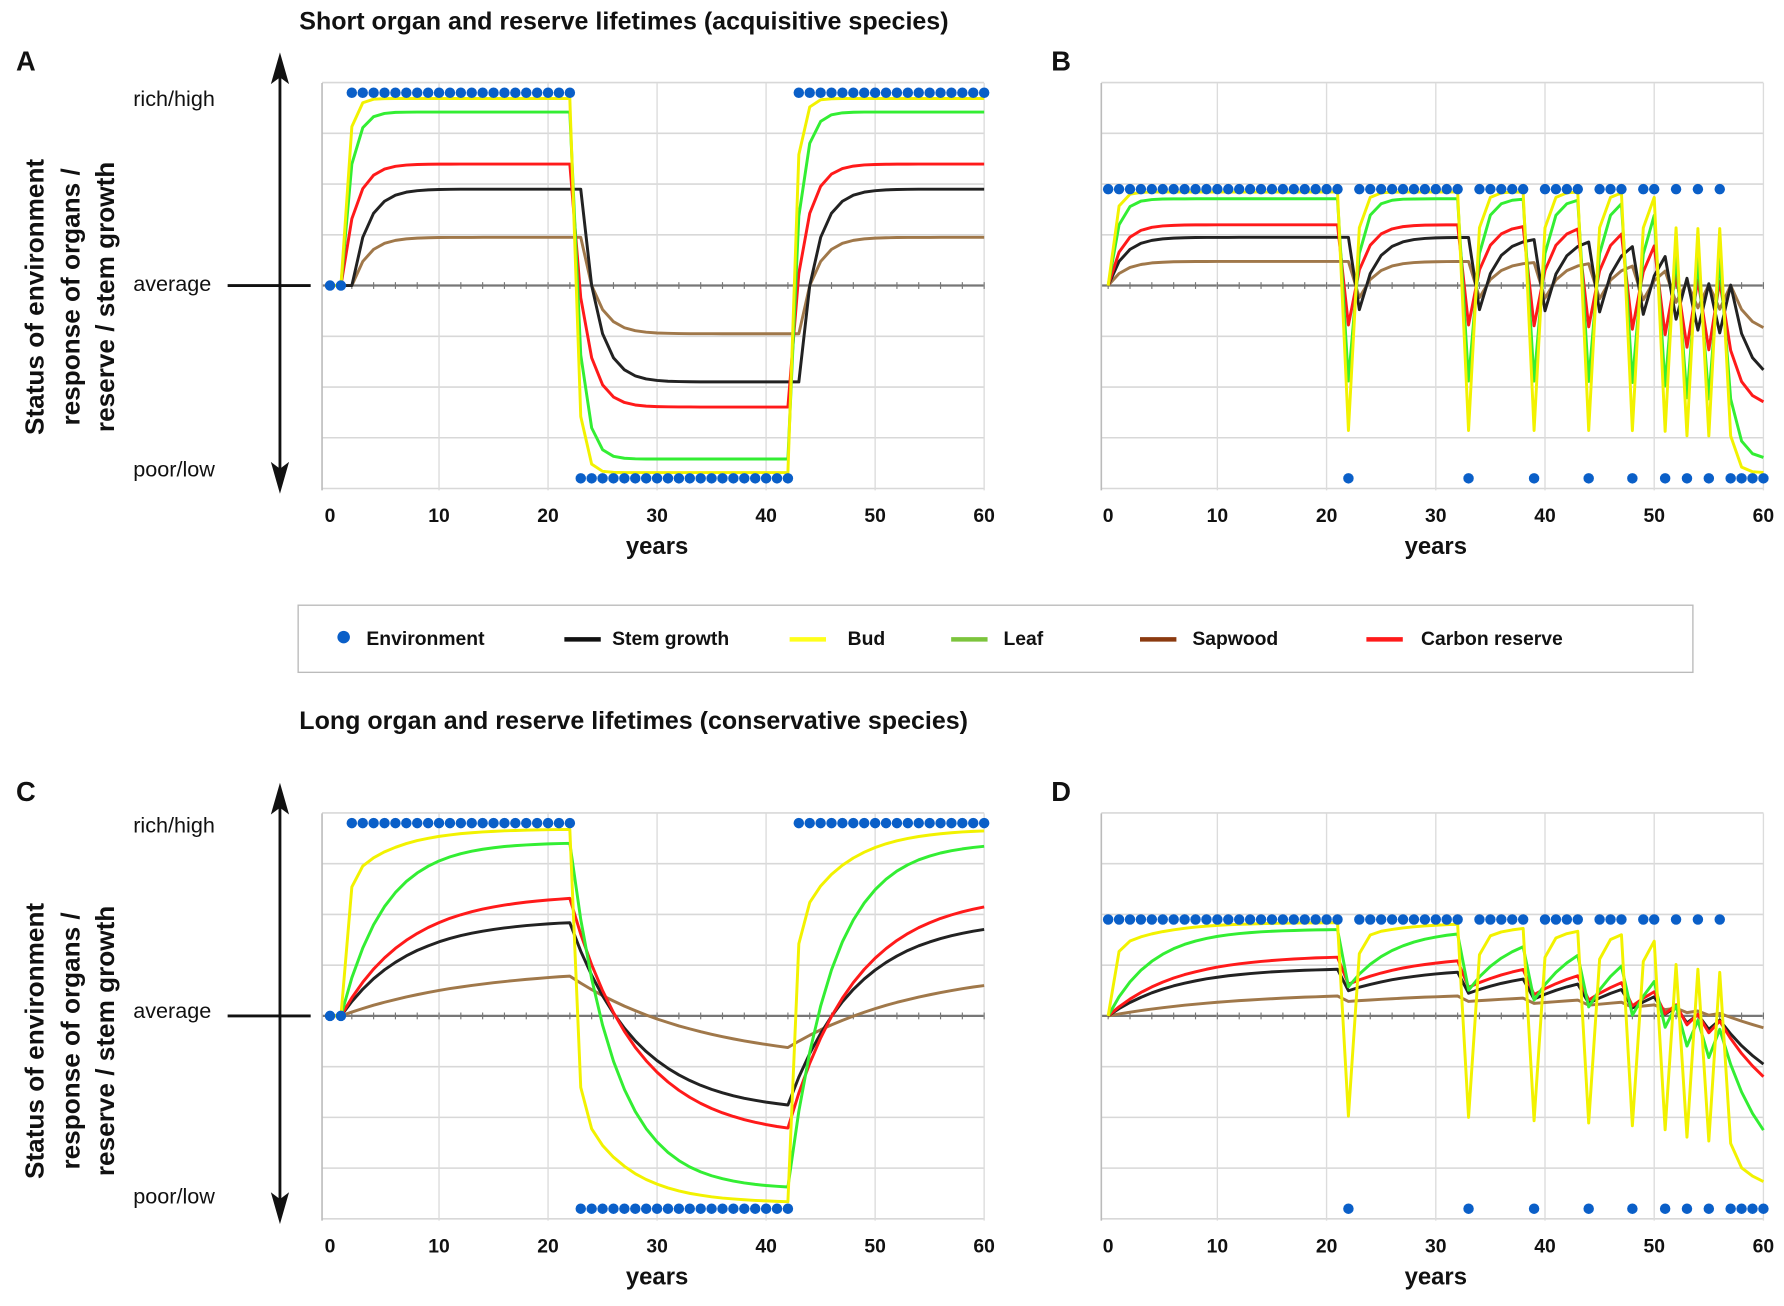 The width and height of the screenshot is (1784, 1306). Describe the element at coordinates (1108, 516) in the screenshot. I see `x-tick-label: 0` at that location.